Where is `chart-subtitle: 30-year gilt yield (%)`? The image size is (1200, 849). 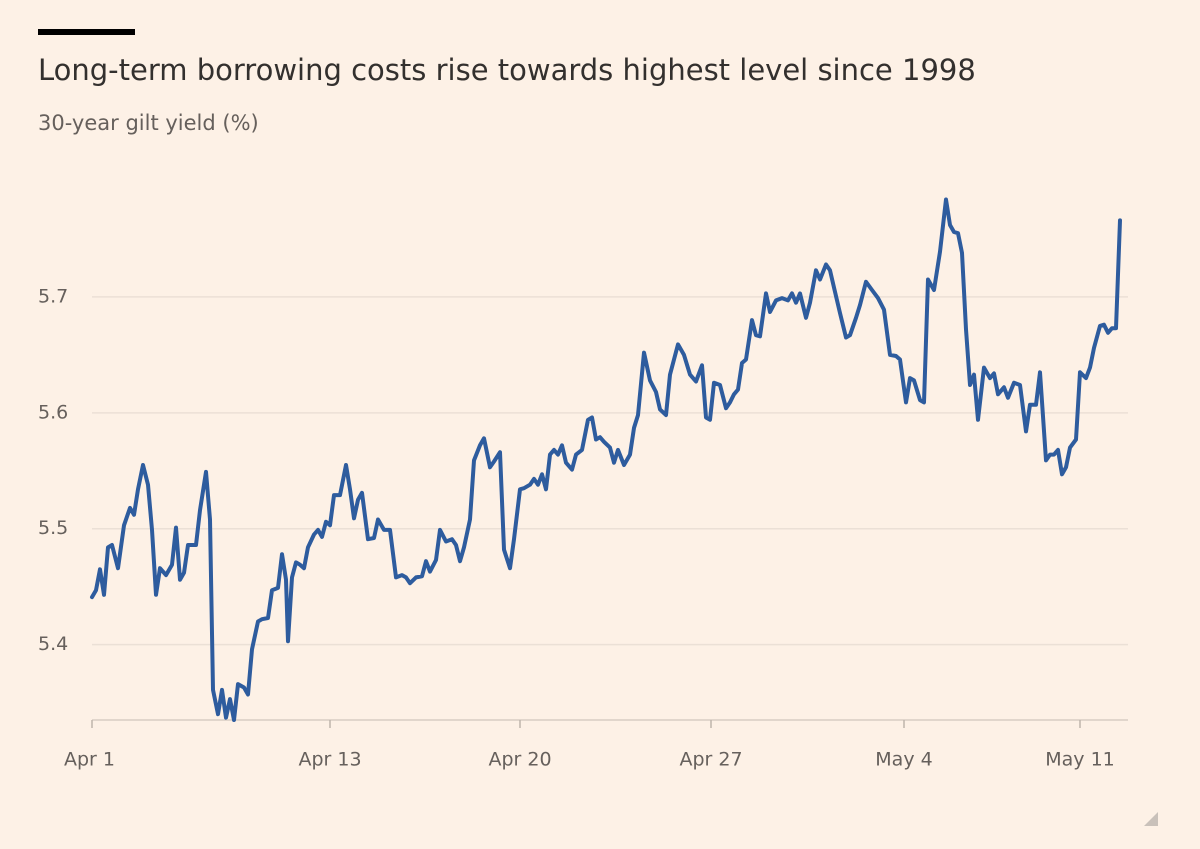
chart-subtitle: 30-year gilt yield (%) is located at coordinates (148, 123).